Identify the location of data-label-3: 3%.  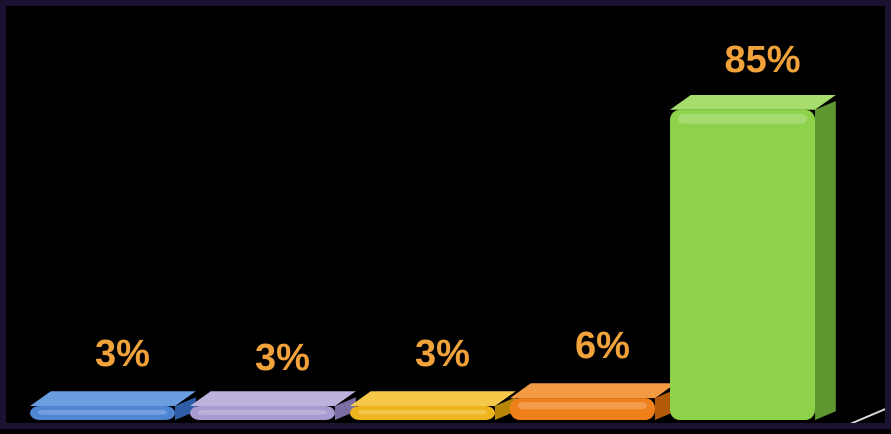
(442, 354).